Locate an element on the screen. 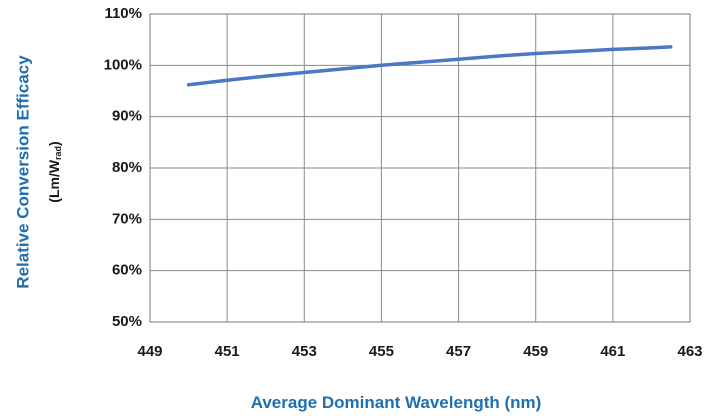 Image resolution: width=708 pixels, height=416 pixels. series-line is located at coordinates (429, 66).